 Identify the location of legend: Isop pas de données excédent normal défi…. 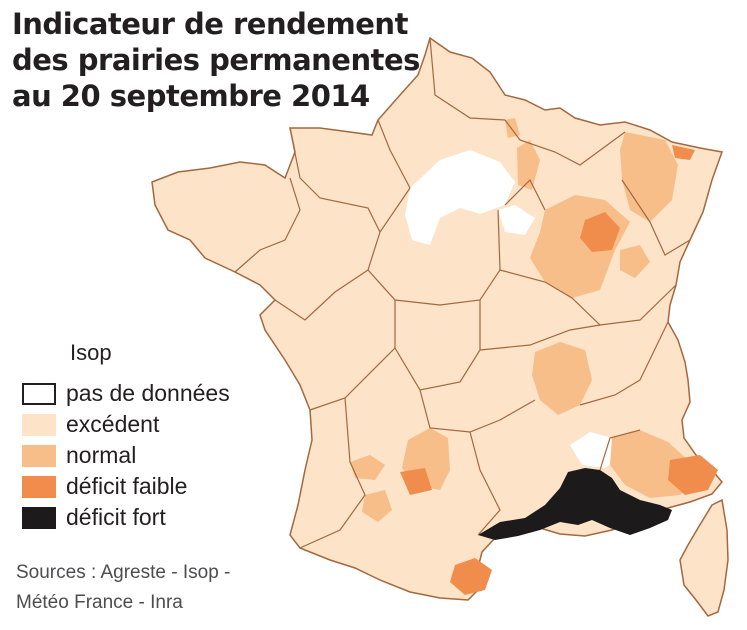
(126, 436).